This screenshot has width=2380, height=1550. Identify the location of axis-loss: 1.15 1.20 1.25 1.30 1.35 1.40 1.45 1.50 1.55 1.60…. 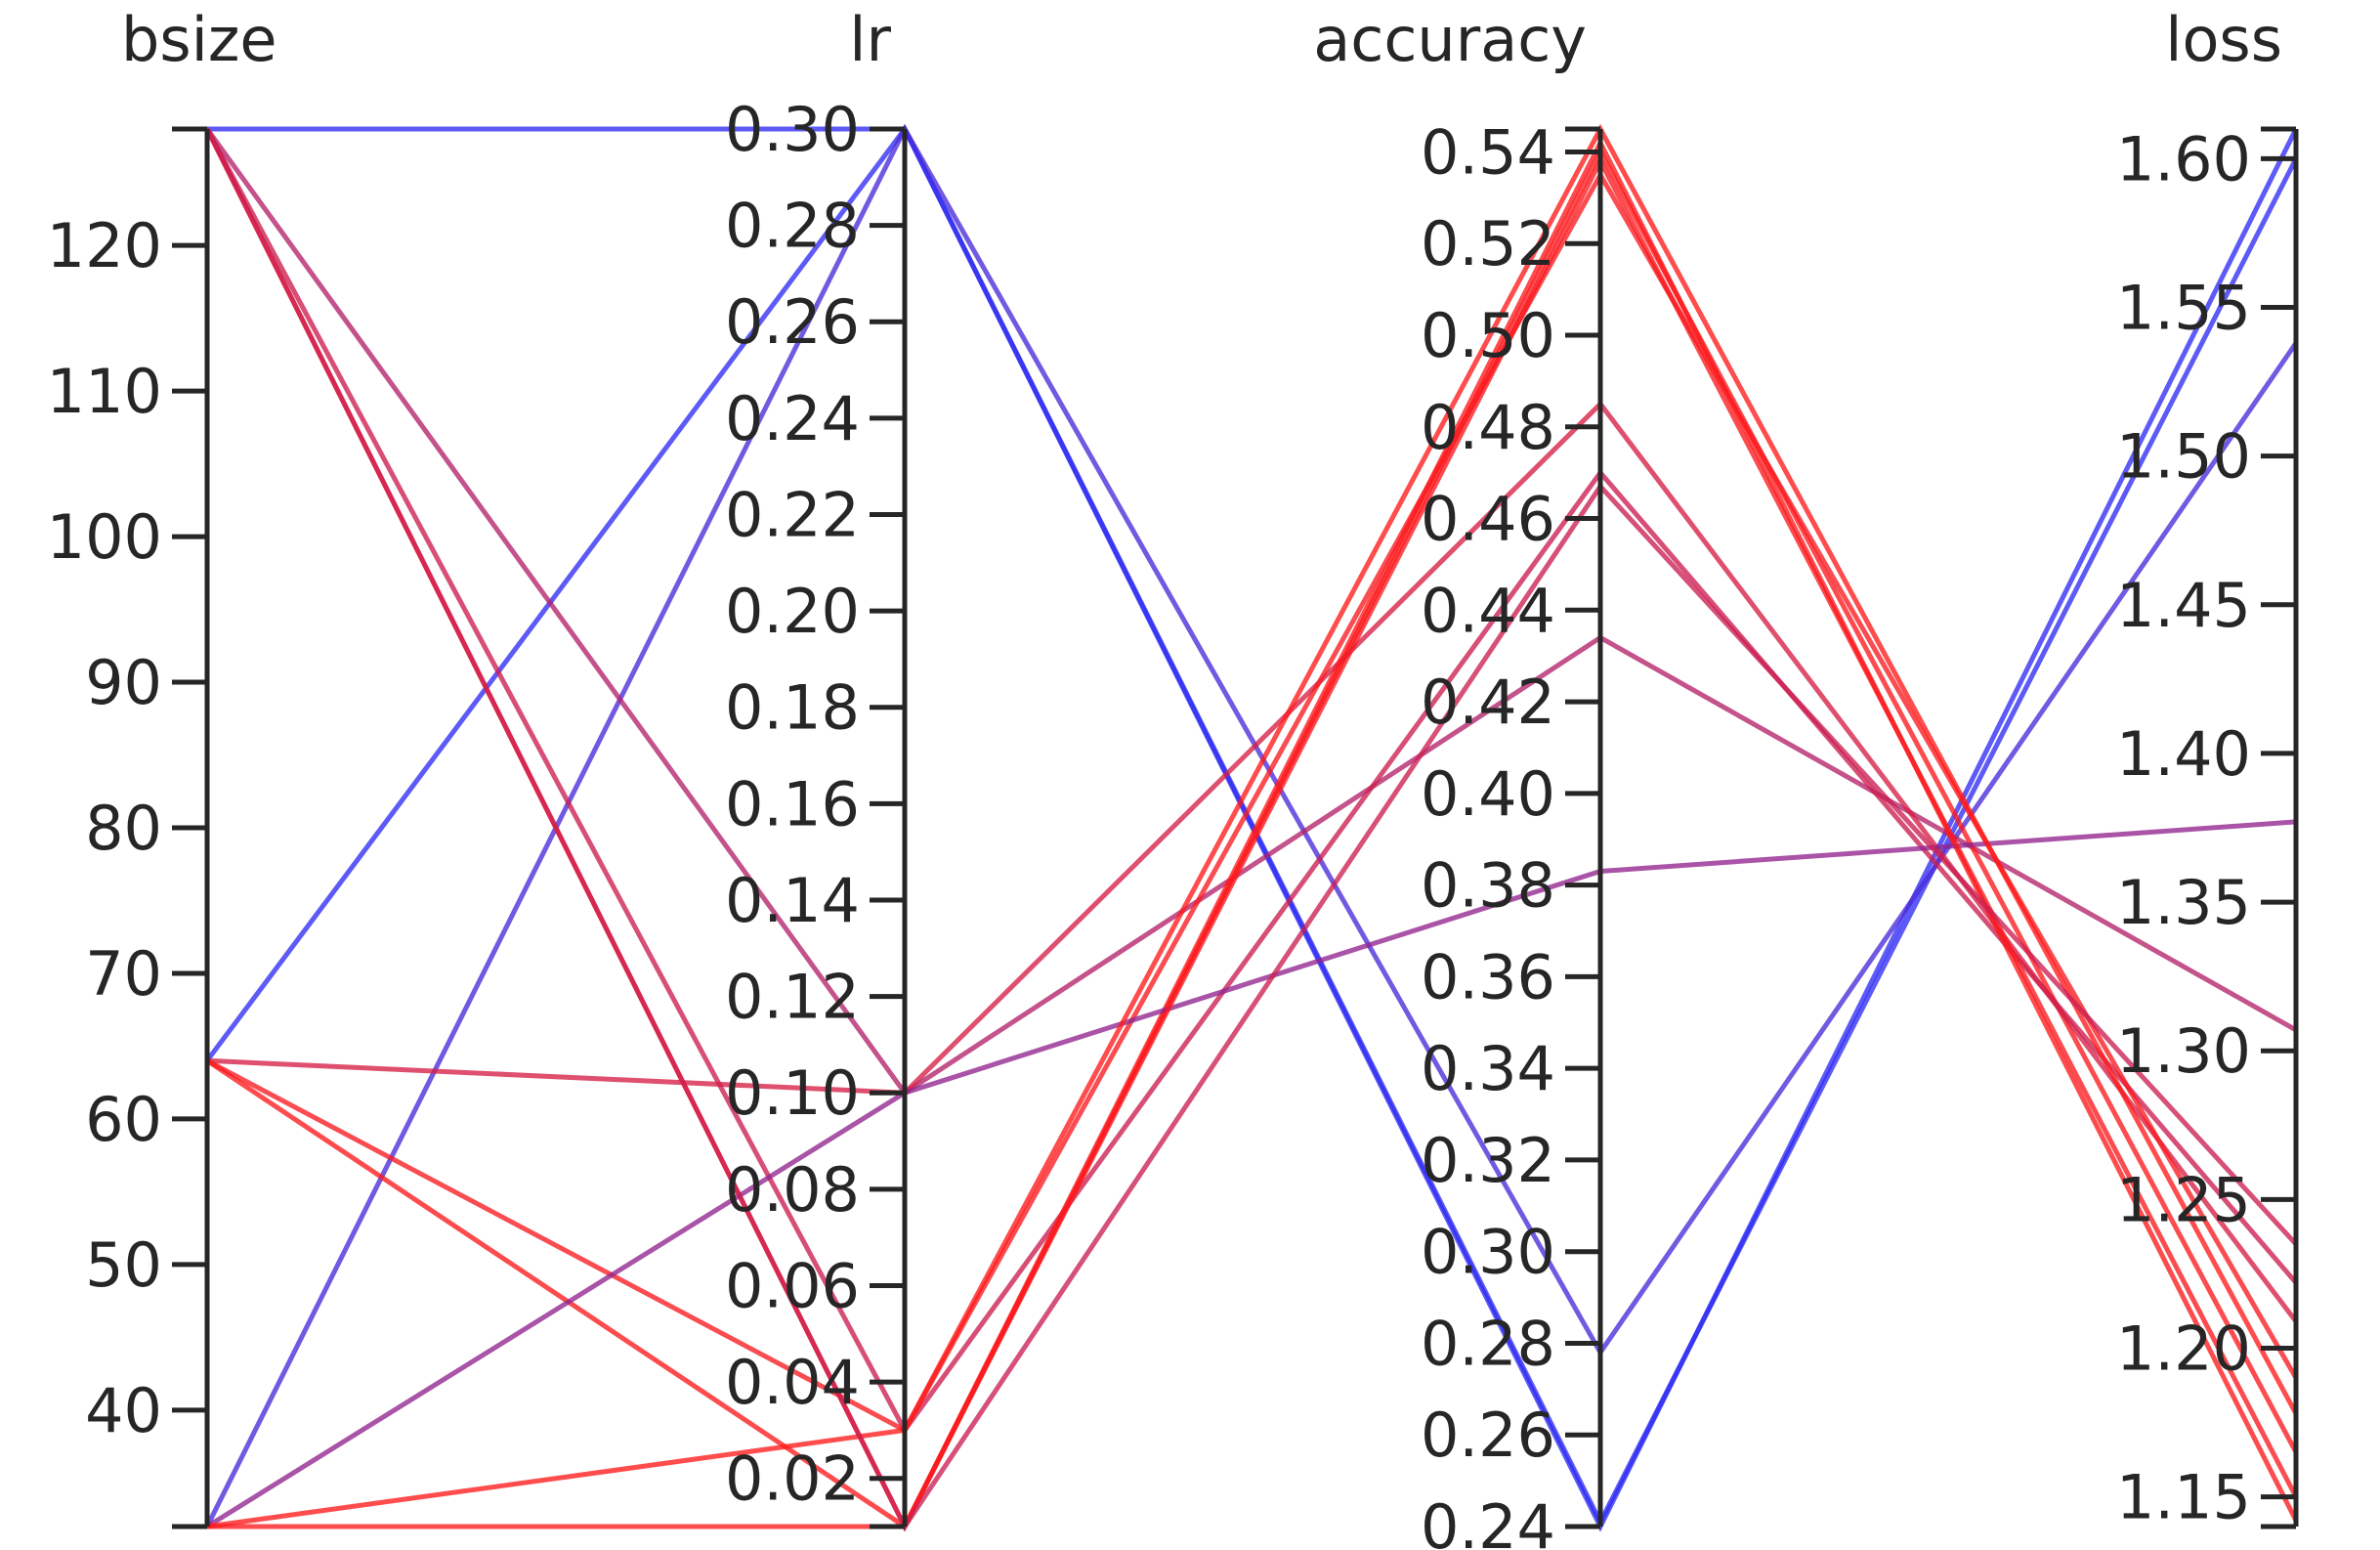
(2207, 768).